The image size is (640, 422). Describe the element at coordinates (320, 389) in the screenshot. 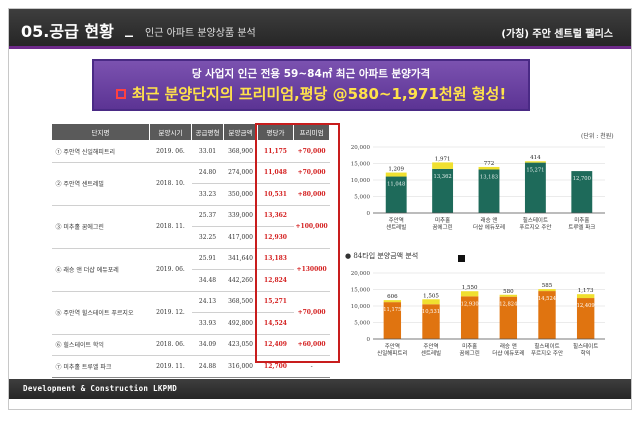

I see `footer-bar: Development & Construction LKPMD` at that location.